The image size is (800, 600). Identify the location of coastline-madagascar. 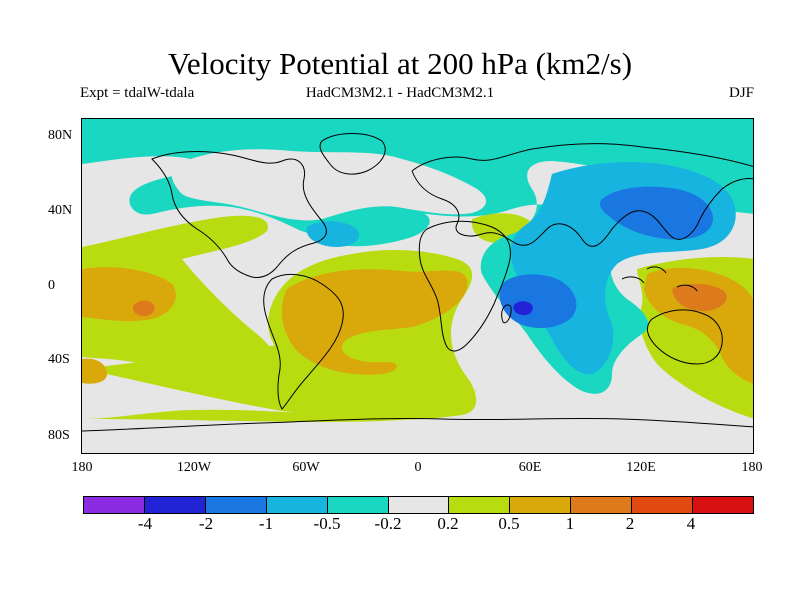
(506, 314).